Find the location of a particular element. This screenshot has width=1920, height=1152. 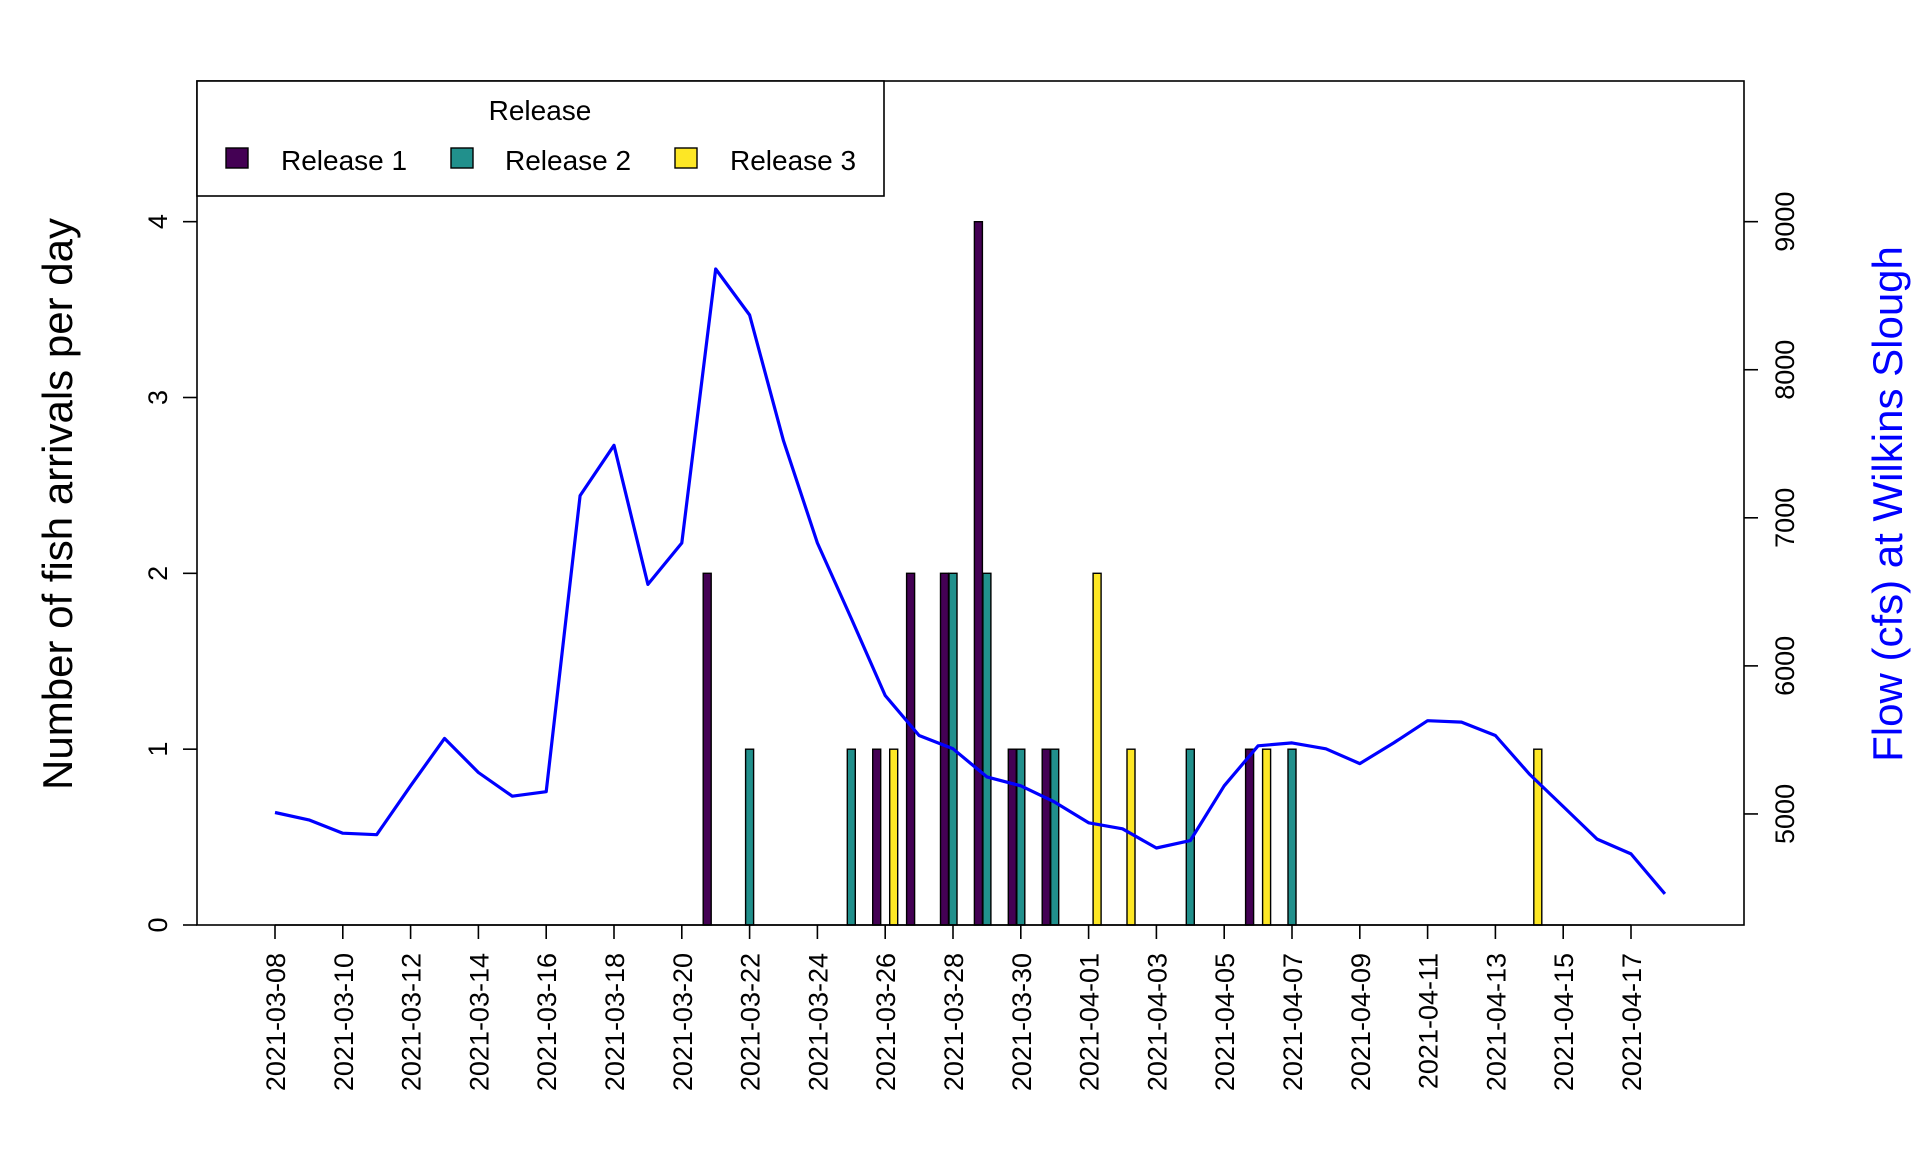

y-axis-right: 5000 6000 7000 8000 9000 is located at coordinates (1772, 518).